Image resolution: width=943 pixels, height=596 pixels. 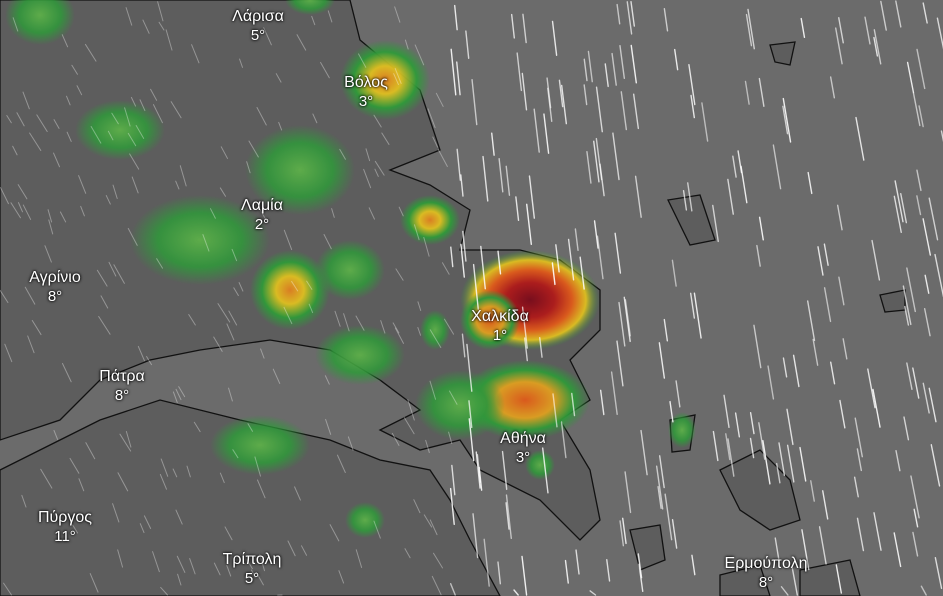 I want to click on city-pyrgos: Πύργος 11°, so click(x=65, y=527).